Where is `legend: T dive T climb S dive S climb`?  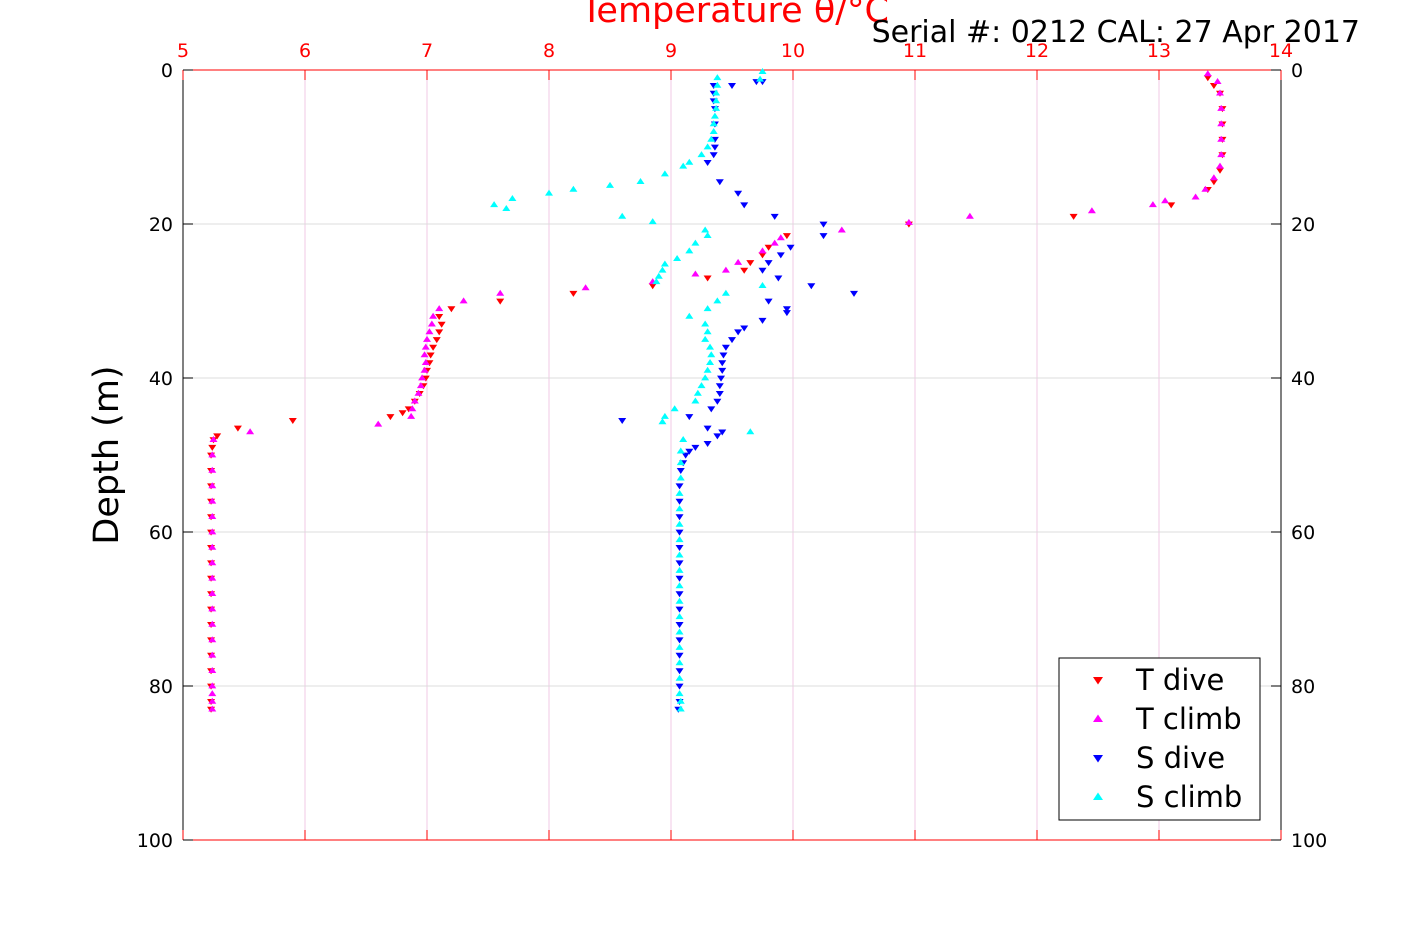
legend: T dive T climb S dive S climb is located at coordinates (1159, 739).